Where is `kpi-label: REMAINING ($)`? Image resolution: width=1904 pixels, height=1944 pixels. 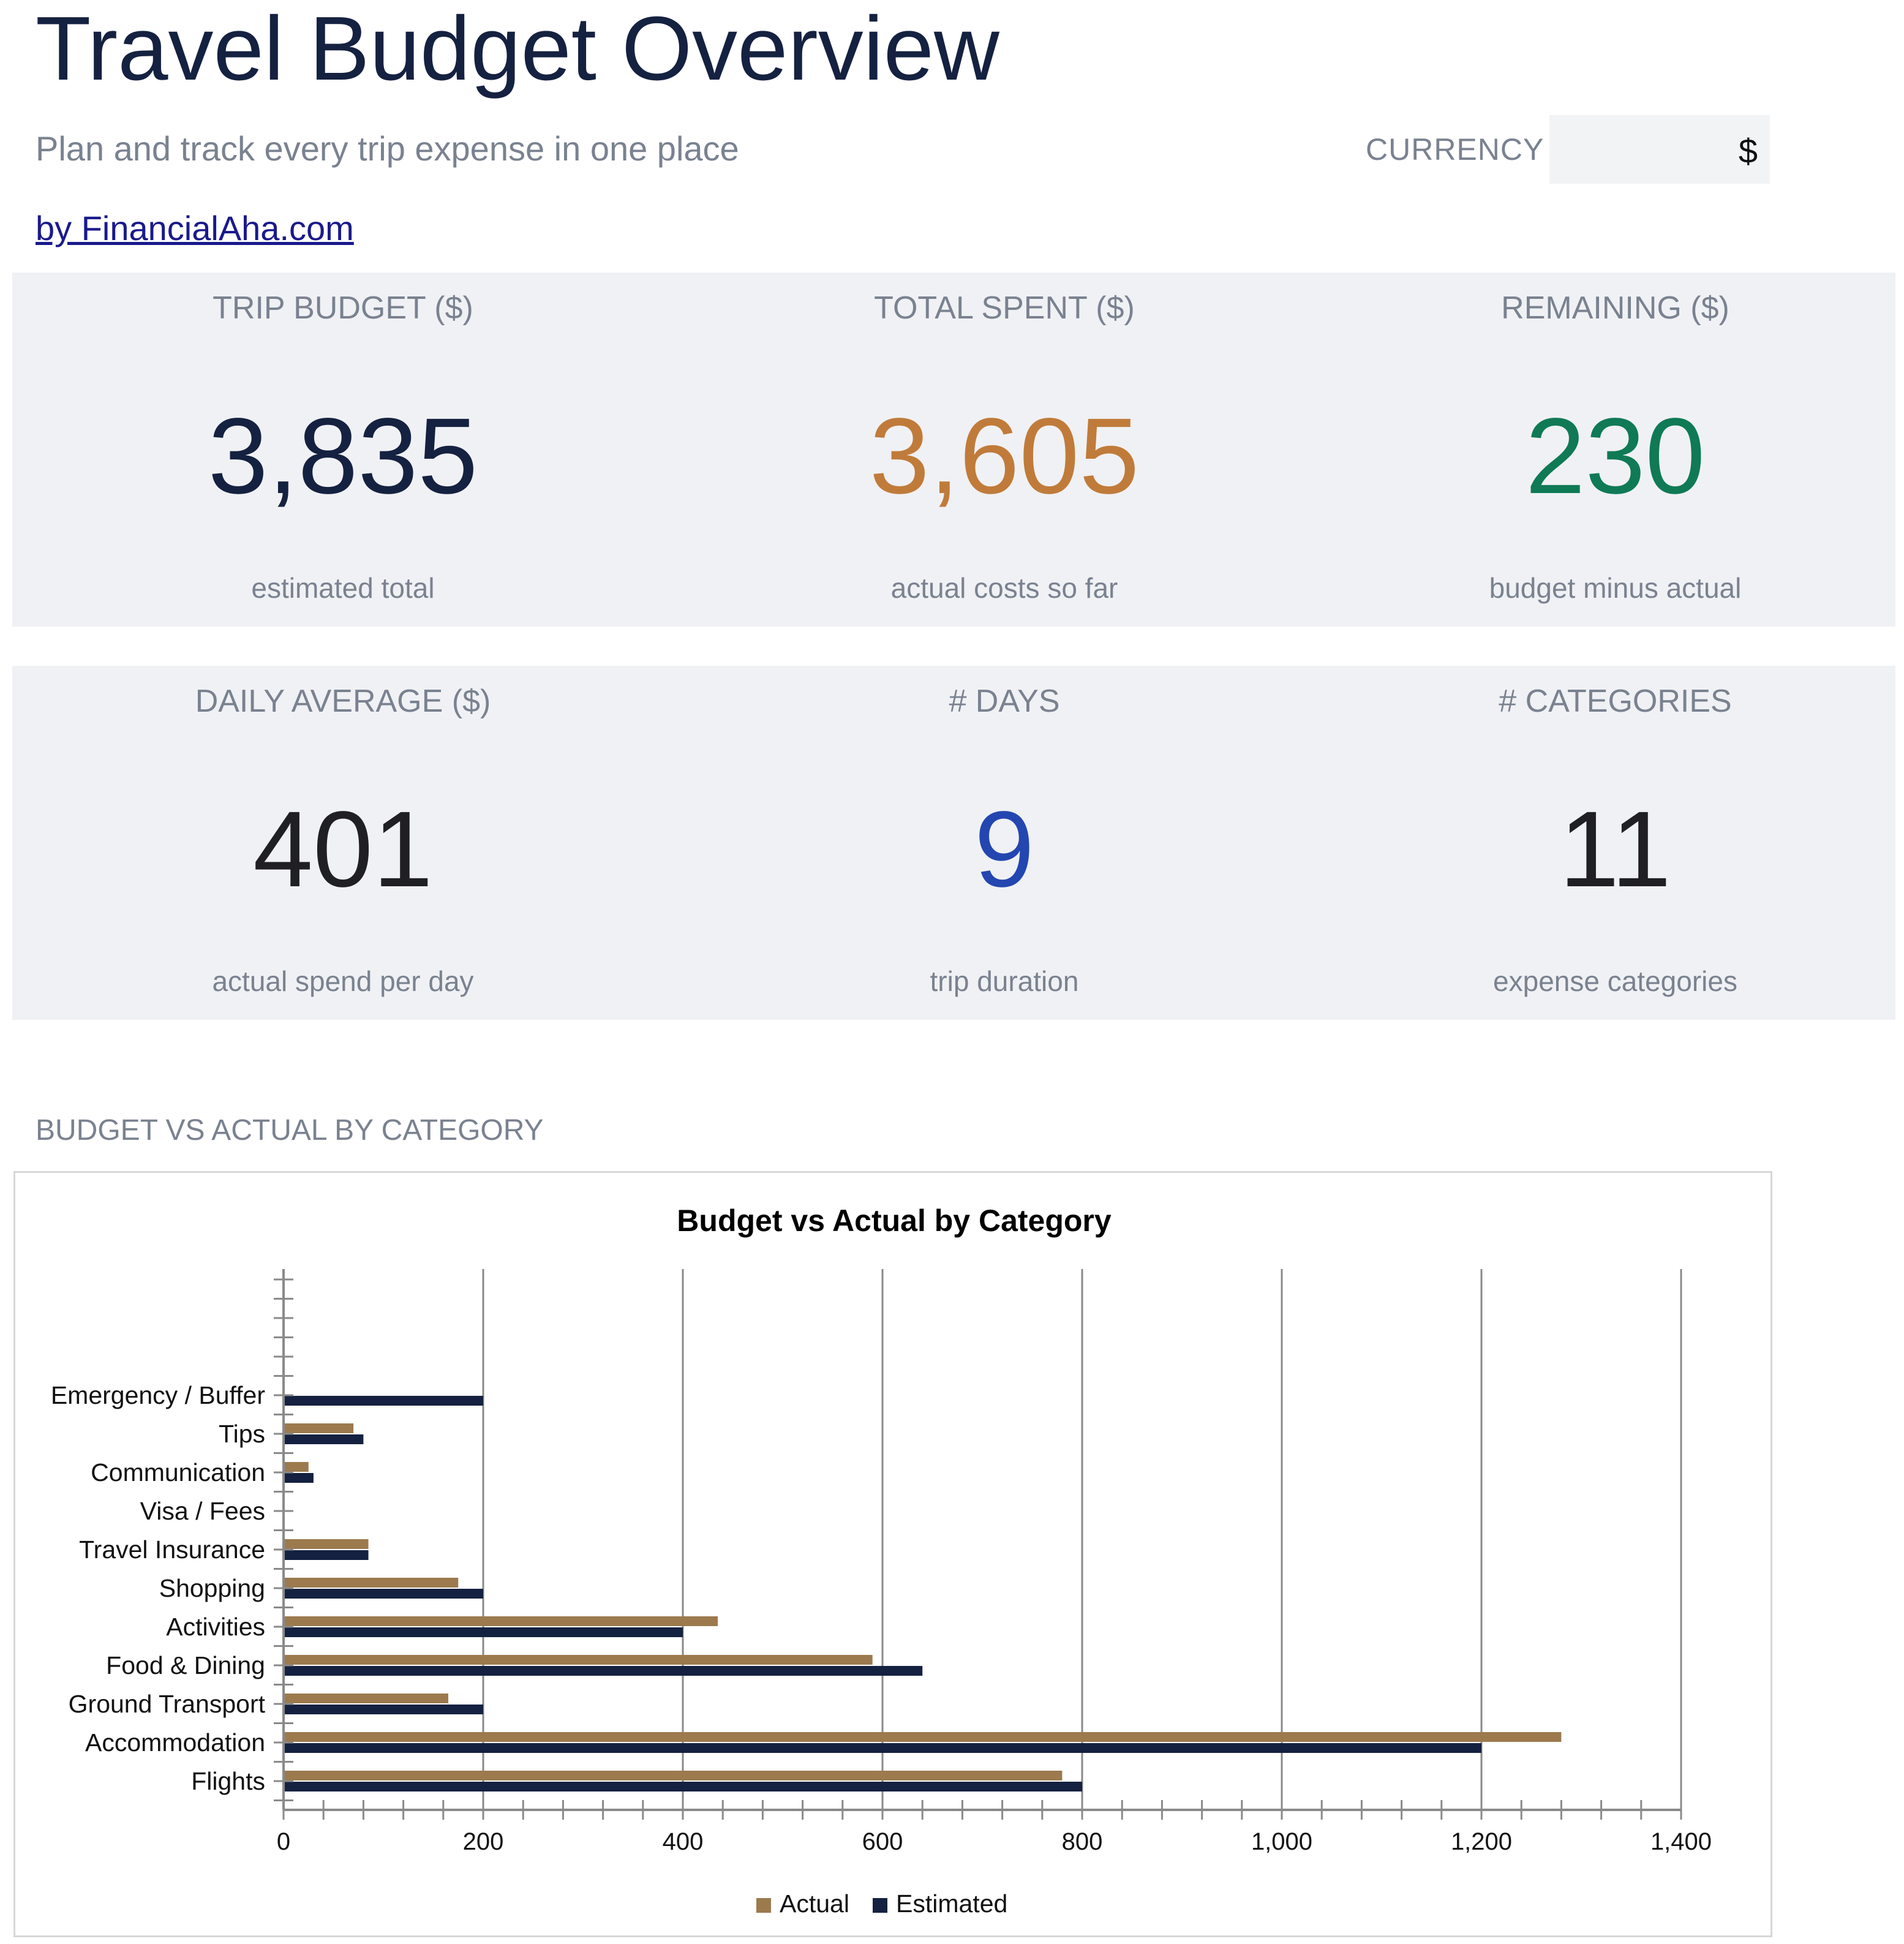 kpi-label: REMAINING ($) is located at coordinates (1615, 308).